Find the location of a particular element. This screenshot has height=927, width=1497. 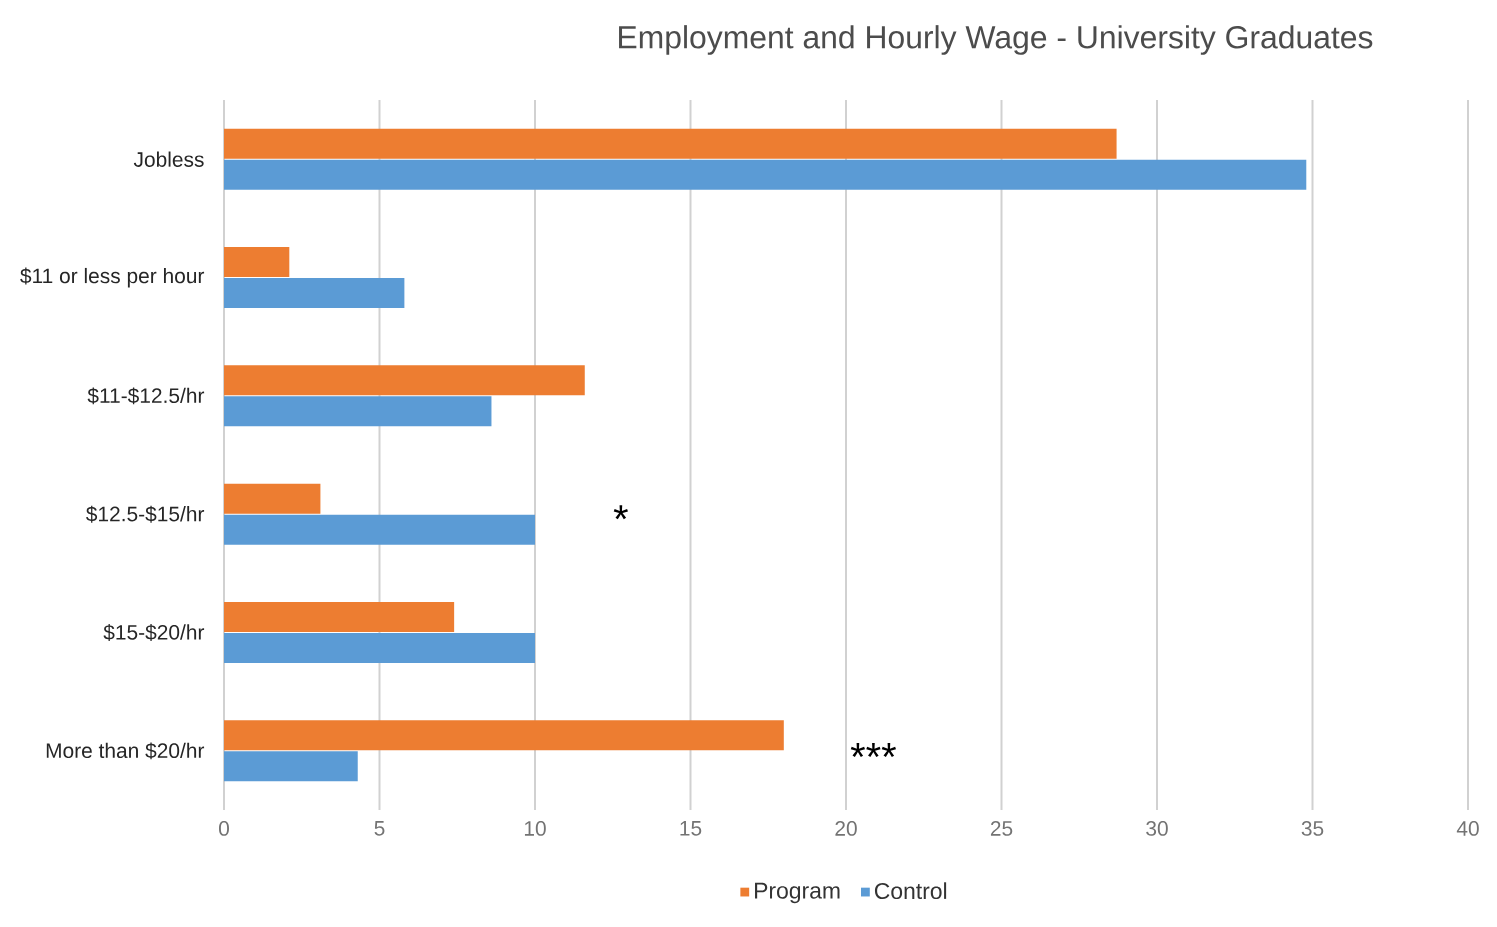

annotation: * is located at coordinates (620, 512).